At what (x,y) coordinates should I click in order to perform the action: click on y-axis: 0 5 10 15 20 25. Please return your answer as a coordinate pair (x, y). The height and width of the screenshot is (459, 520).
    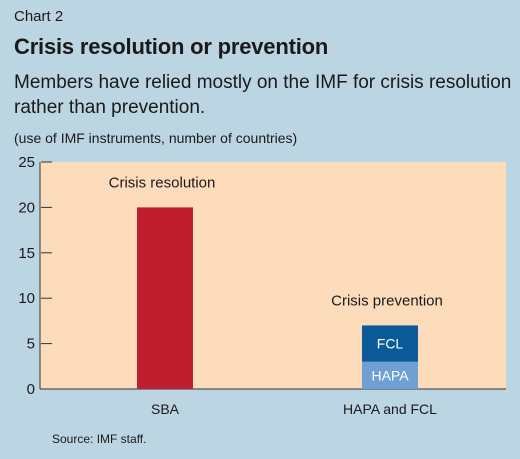
    Looking at the image, I should click on (35, 276).